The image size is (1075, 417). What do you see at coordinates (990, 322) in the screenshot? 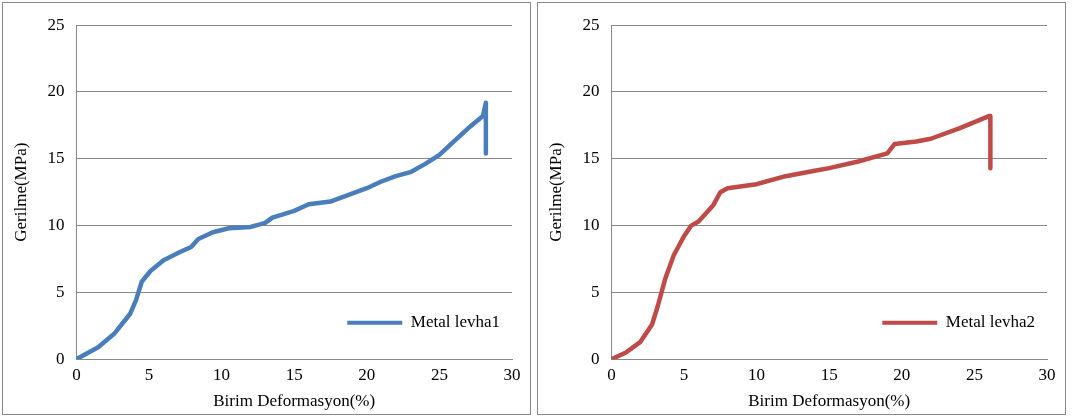
I see `legend-label: Metal levha2` at bounding box center [990, 322].